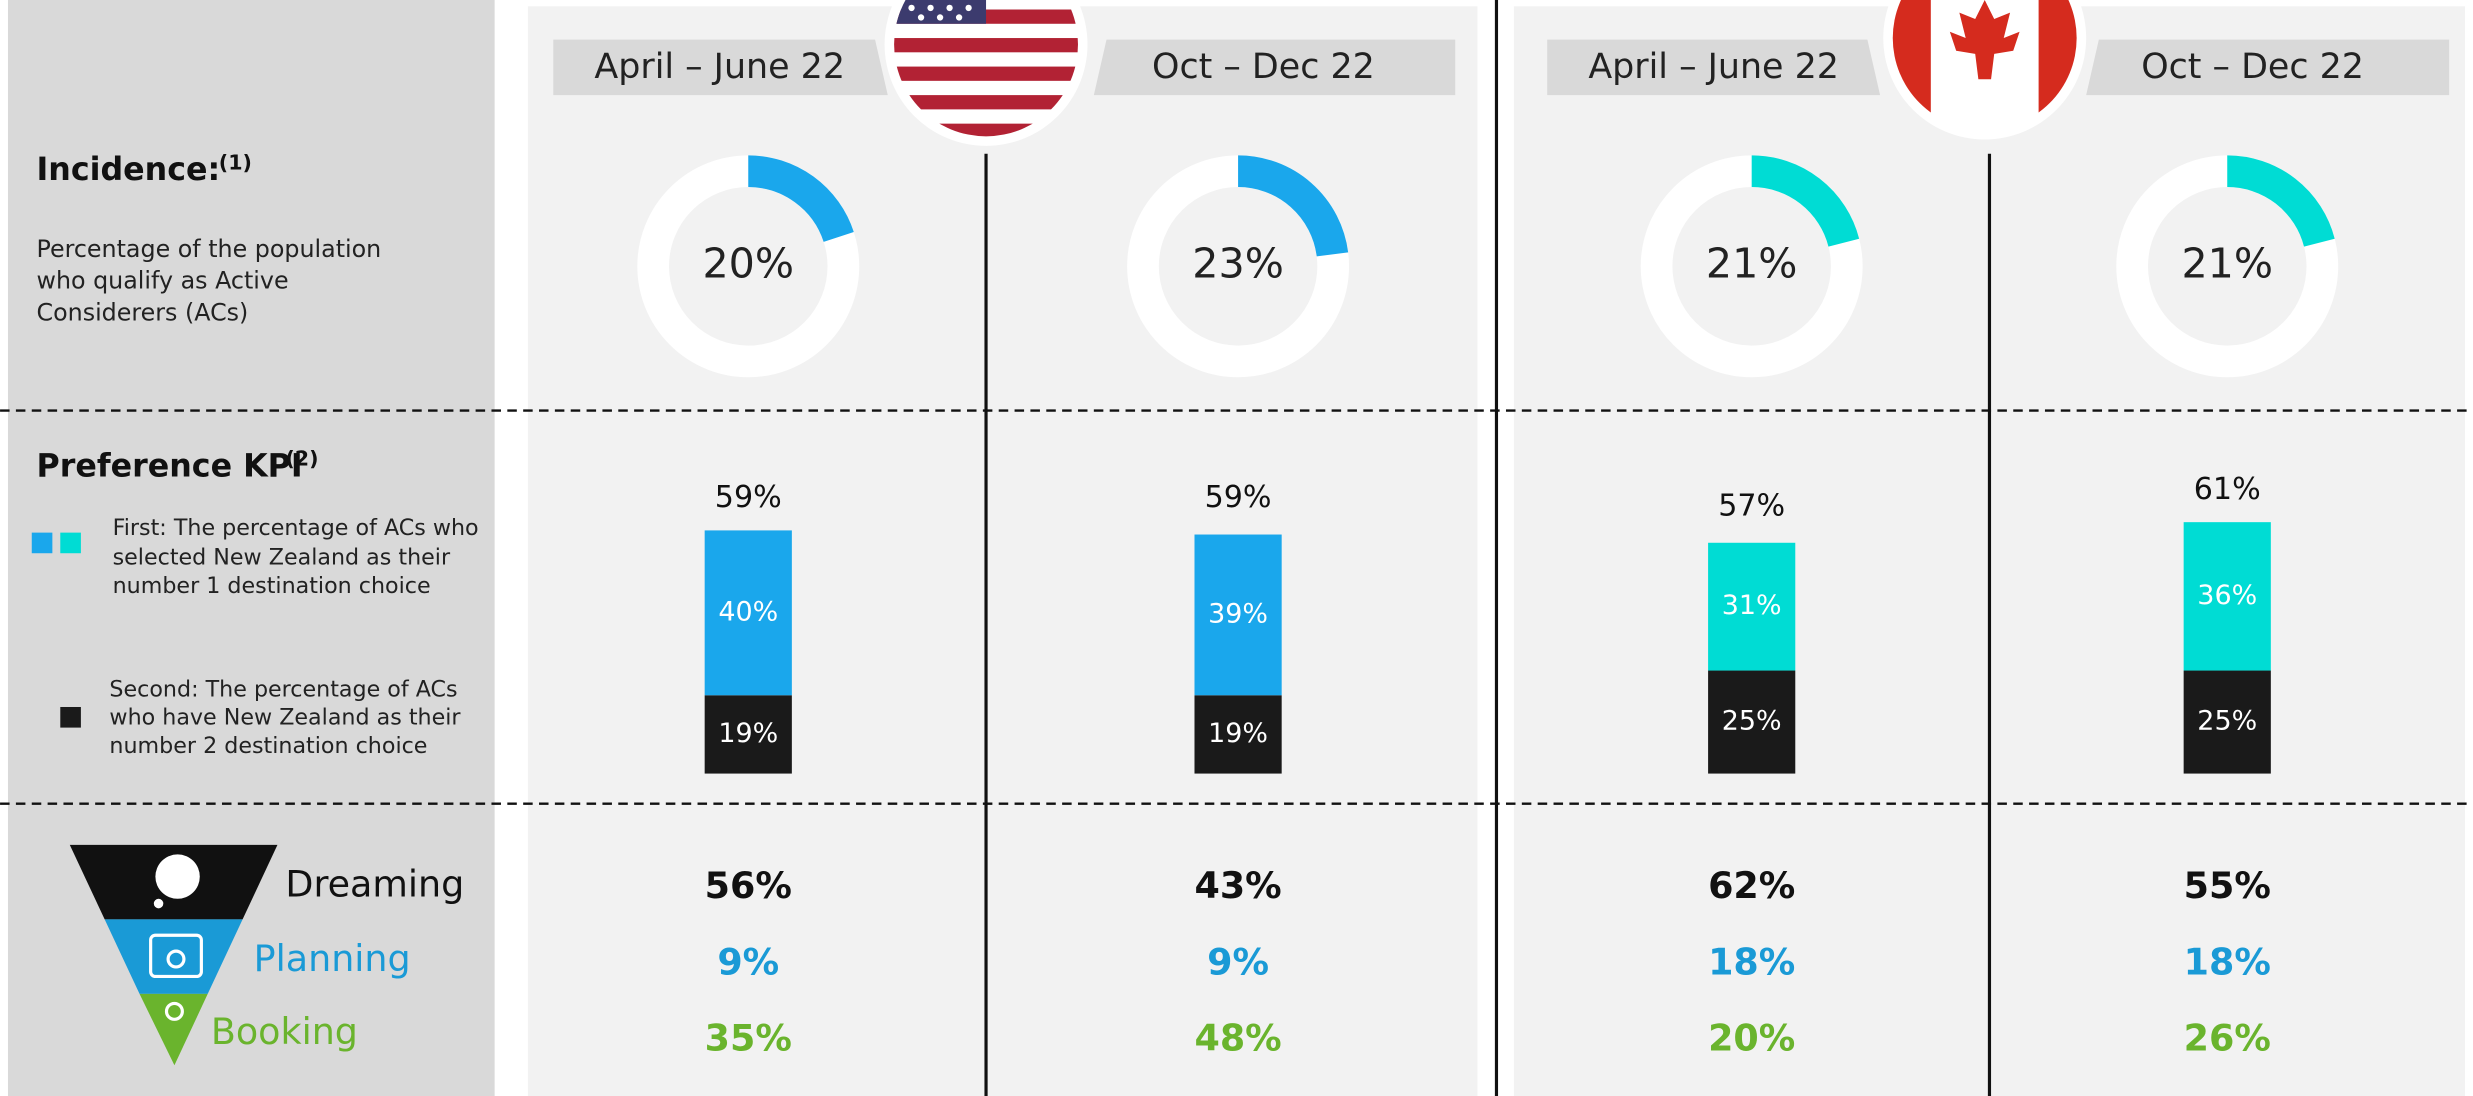 This screenshot has height=1096, width=2473. I want to click on bar-label: 40%, so click(748, 611).